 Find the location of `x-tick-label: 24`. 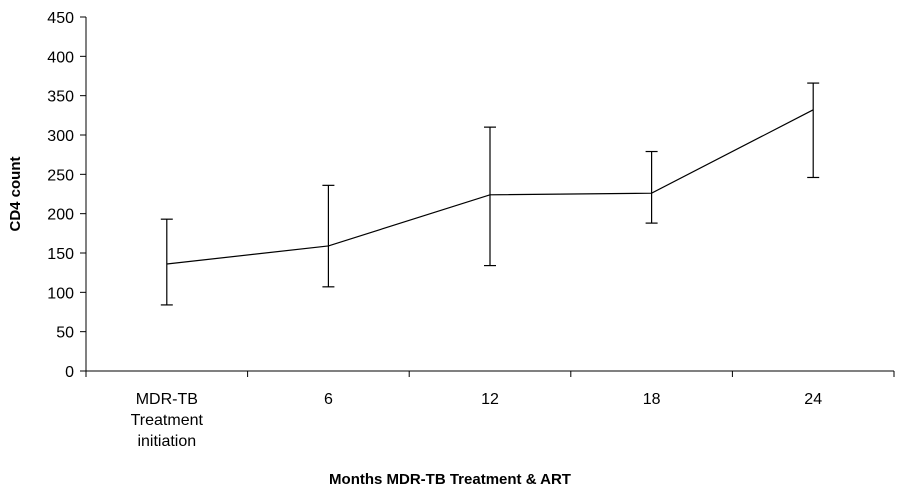

x-tick-label: 24 is located at coordinates (813, 399).